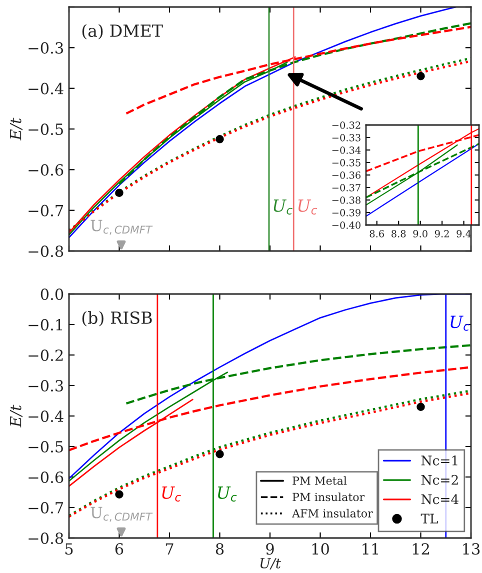  What do you see at coordinates (464, 234) in the screenshot?
I see `x-tick-label: 9.4` at bounding box center [464, 234].